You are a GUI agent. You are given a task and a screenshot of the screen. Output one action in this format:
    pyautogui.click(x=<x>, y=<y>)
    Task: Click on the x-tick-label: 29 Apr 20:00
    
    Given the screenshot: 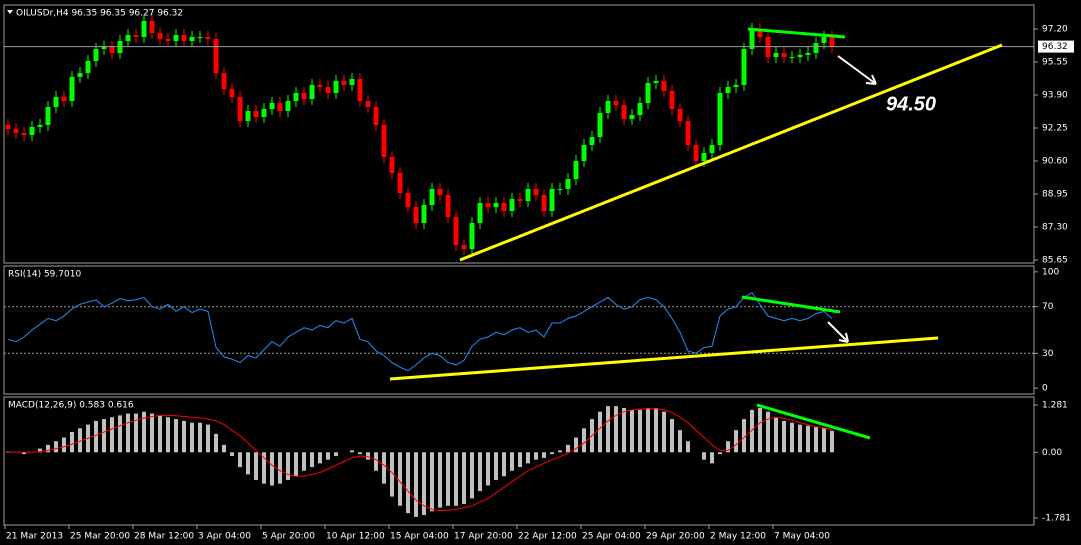 What is the action you would take?
    pyautogui.click(x=675, y=537)
    